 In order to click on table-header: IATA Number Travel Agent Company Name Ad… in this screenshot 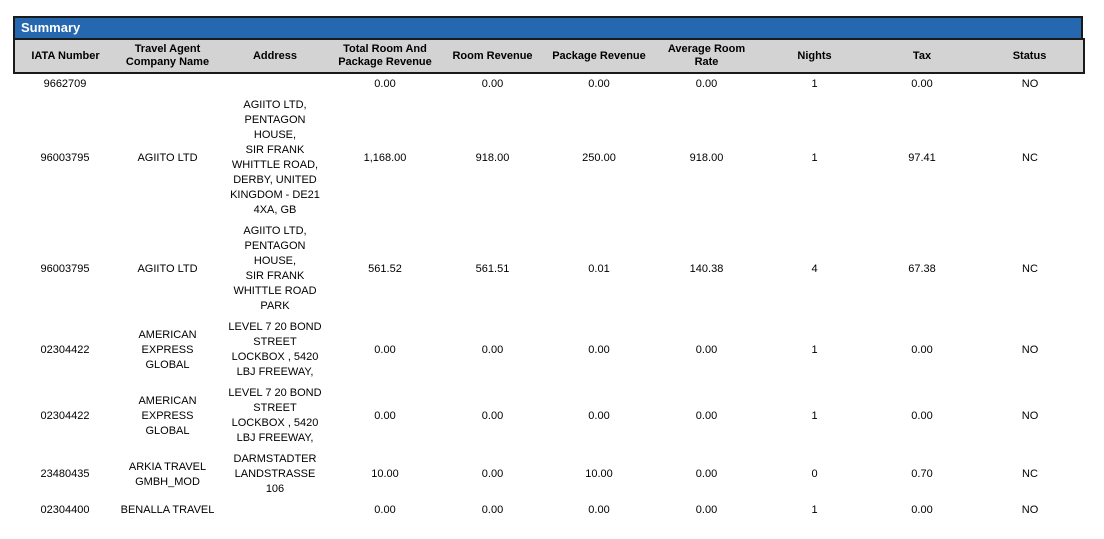, I will do `click(549, 56)`.